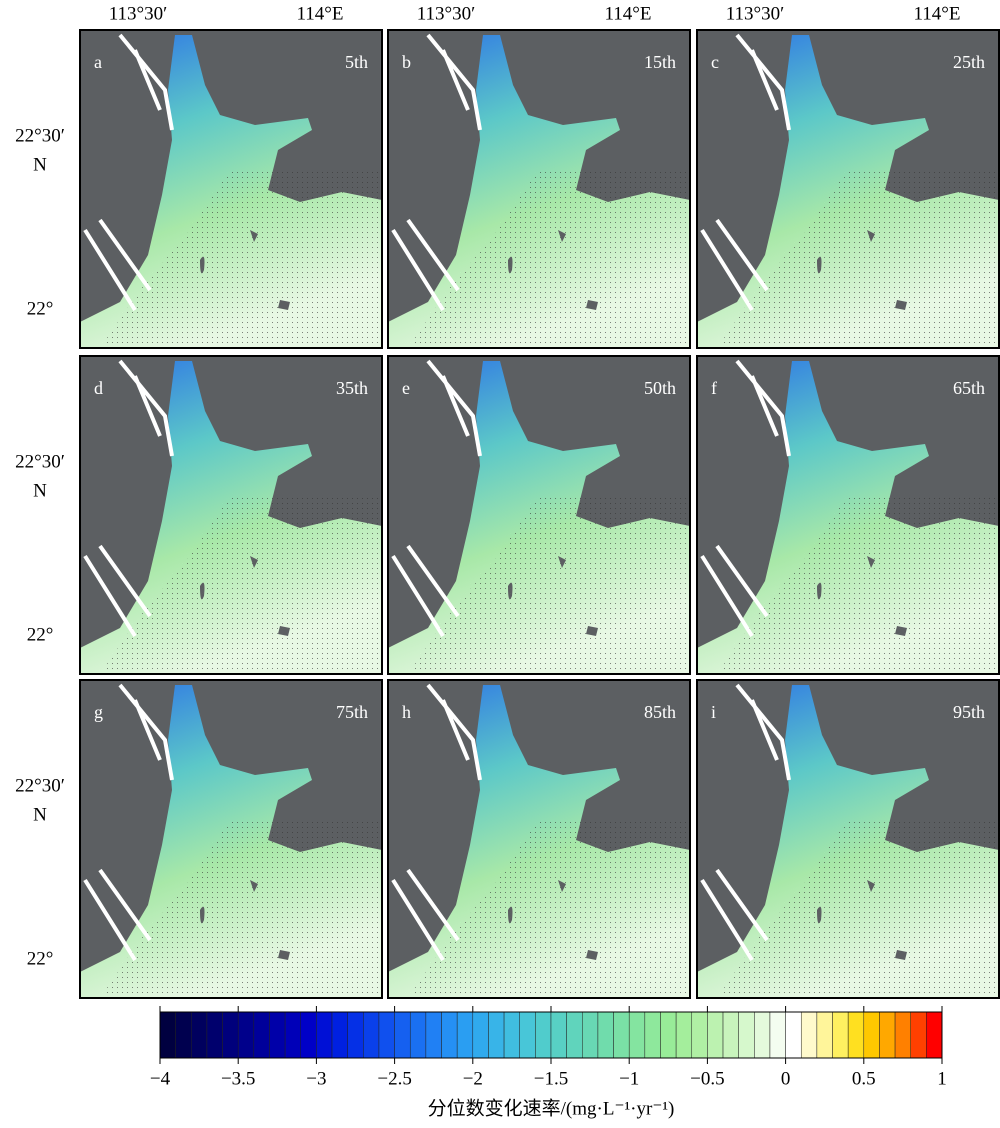 This screenshot has height=1128, width=1000. Describe the element at coordinates (406, 388) in the screenshot. I see `panel-letter: e` at that location.